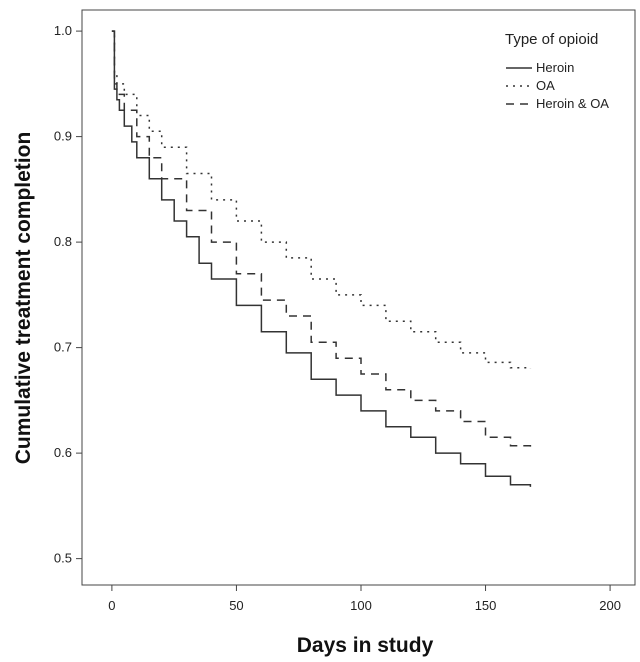 Image resolution: width=640 pixels, height=662 pixels. What do you see at coordinates (68, 294) in the screenshot?
I see `y-axis: 0.5 0.6 0.7 0.8 0.9 1.0` at bounding box center [68, 294].